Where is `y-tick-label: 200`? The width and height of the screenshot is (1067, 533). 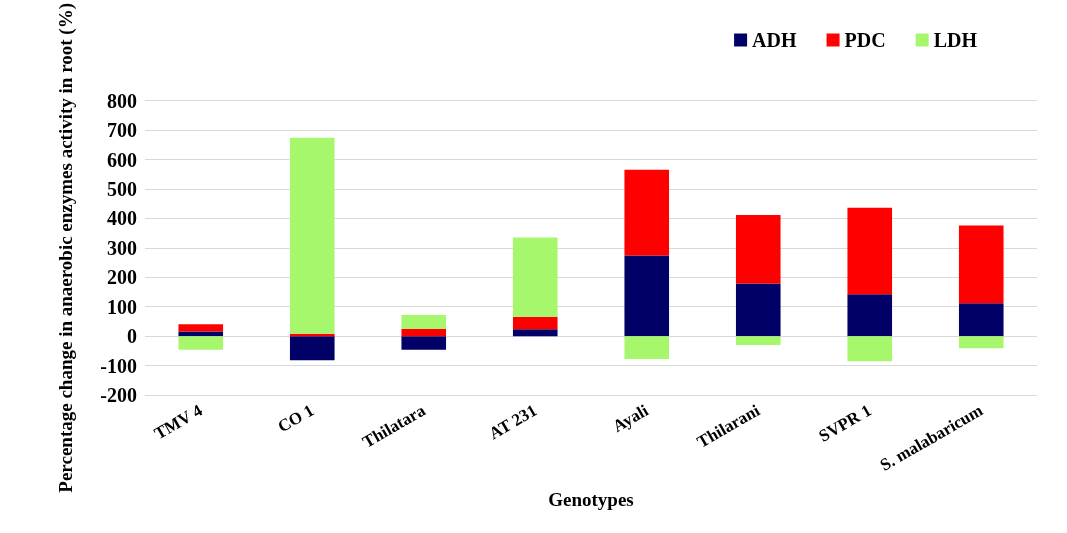
y-tick-label: 200 is located at coordinates (122, 277).